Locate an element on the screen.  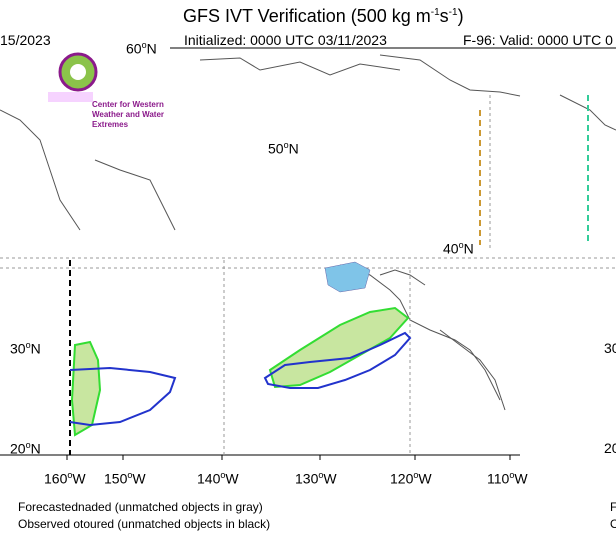
lon-label-140w: 140oW is located at coordinates (218, 478).